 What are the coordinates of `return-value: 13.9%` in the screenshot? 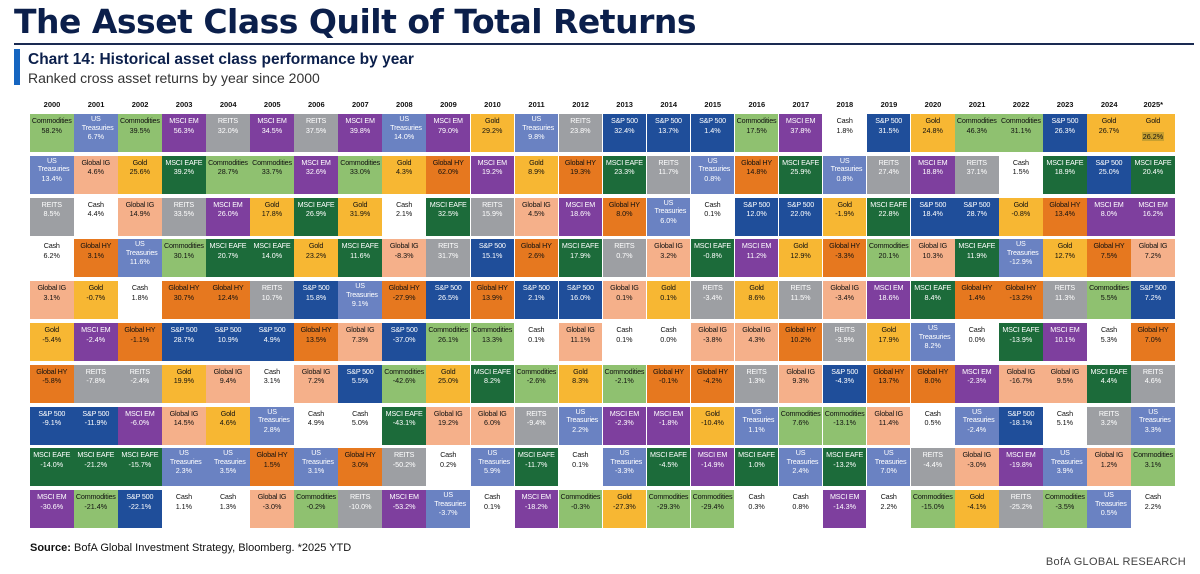 It's located at (492, 297).